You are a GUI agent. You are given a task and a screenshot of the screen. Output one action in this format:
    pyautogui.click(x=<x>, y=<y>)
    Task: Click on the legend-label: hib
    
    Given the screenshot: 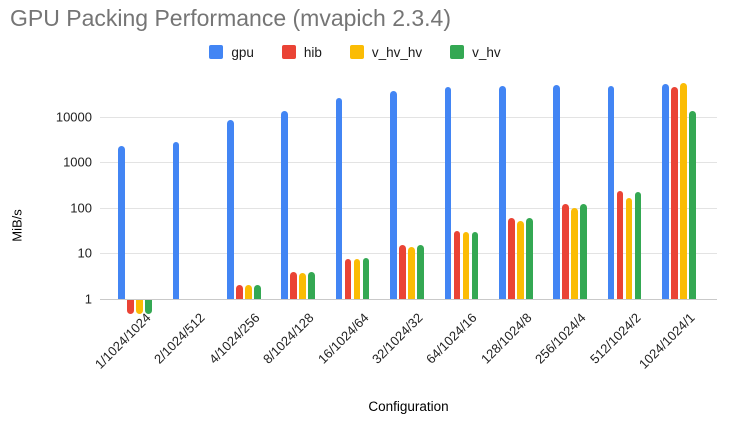 What is the action you would take?
    pyautogui.click(x=312, y=52)
    